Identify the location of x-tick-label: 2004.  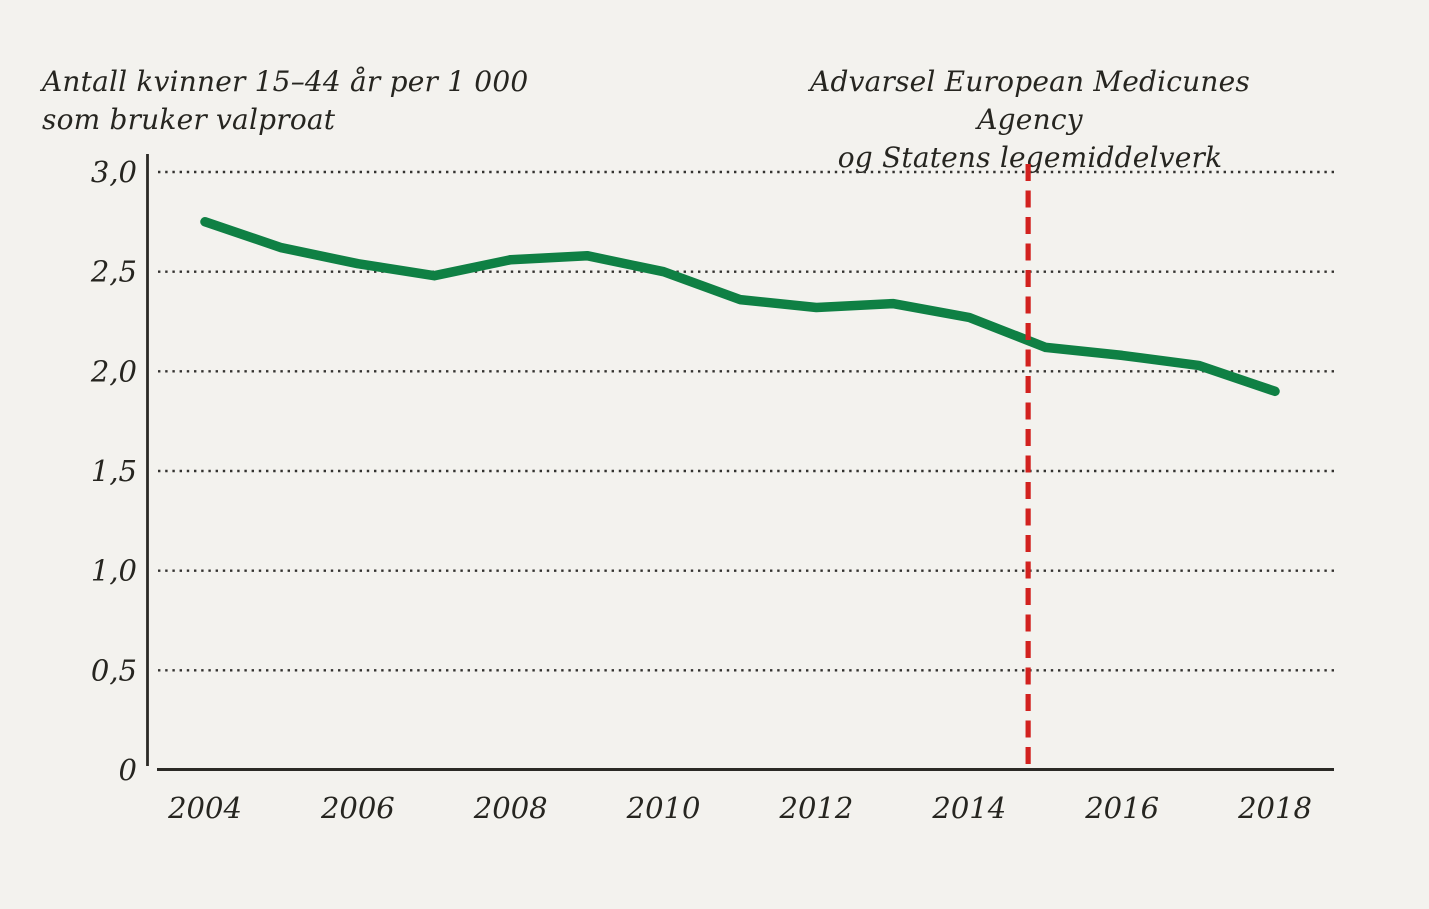
(204, 808).